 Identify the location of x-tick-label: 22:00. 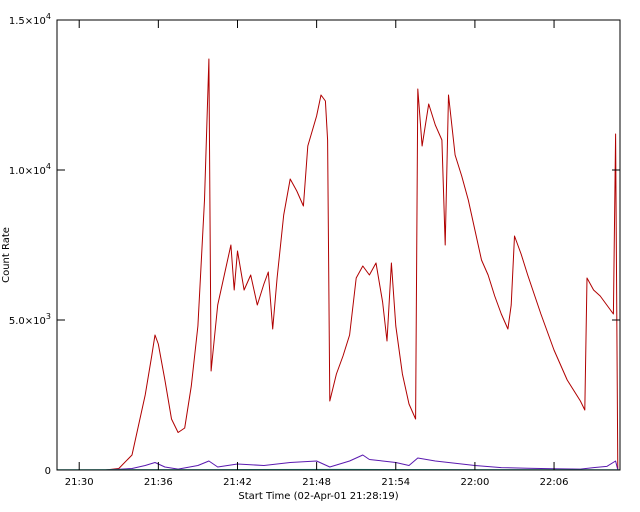
(474, 482).